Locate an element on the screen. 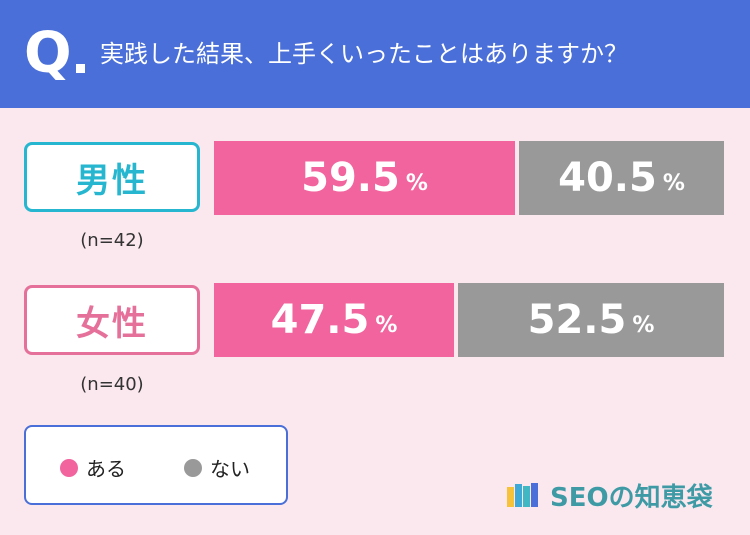 The image size is (750, 535). group-sample-size-female: (n=40) is located at coordinates (112, 384).